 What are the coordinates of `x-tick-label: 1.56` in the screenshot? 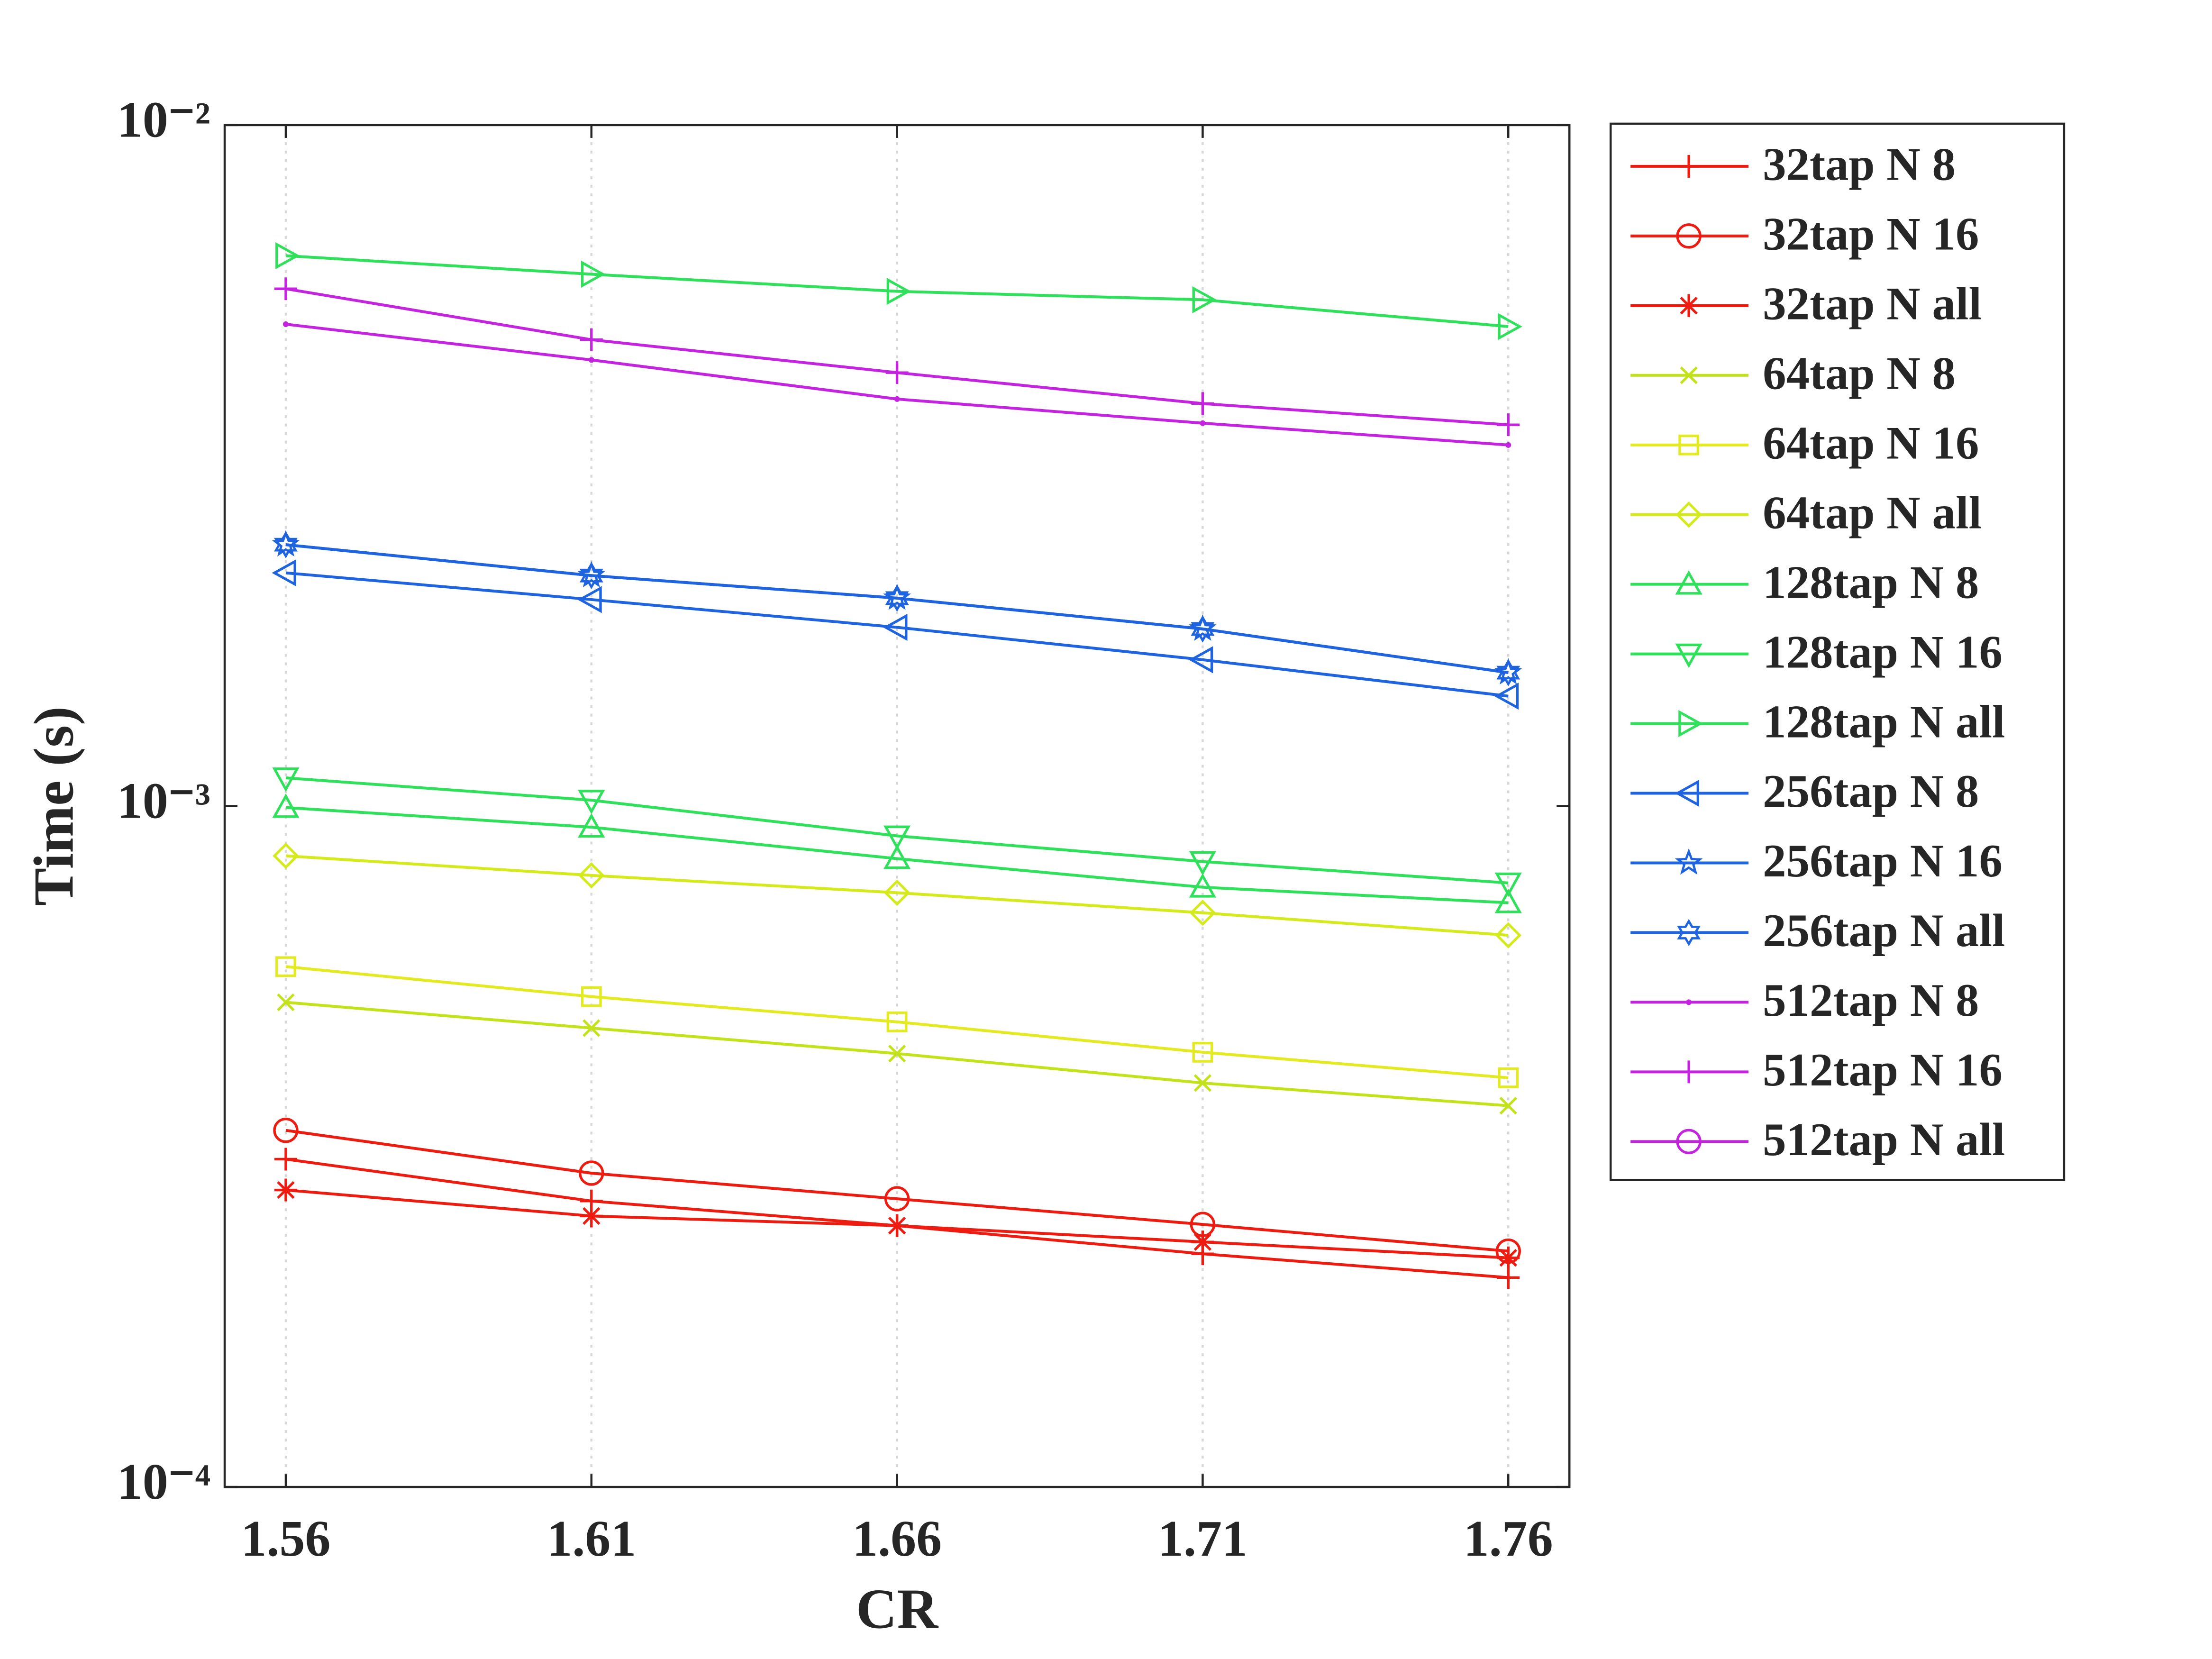 It's located at (286, 1539).